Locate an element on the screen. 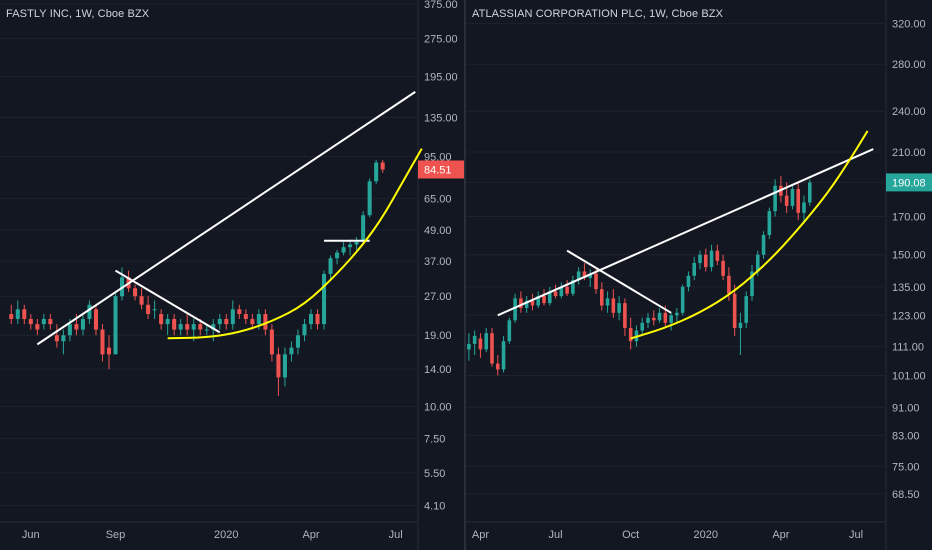  y-tick-label: 123.00 is located at coordinates (909, 316).